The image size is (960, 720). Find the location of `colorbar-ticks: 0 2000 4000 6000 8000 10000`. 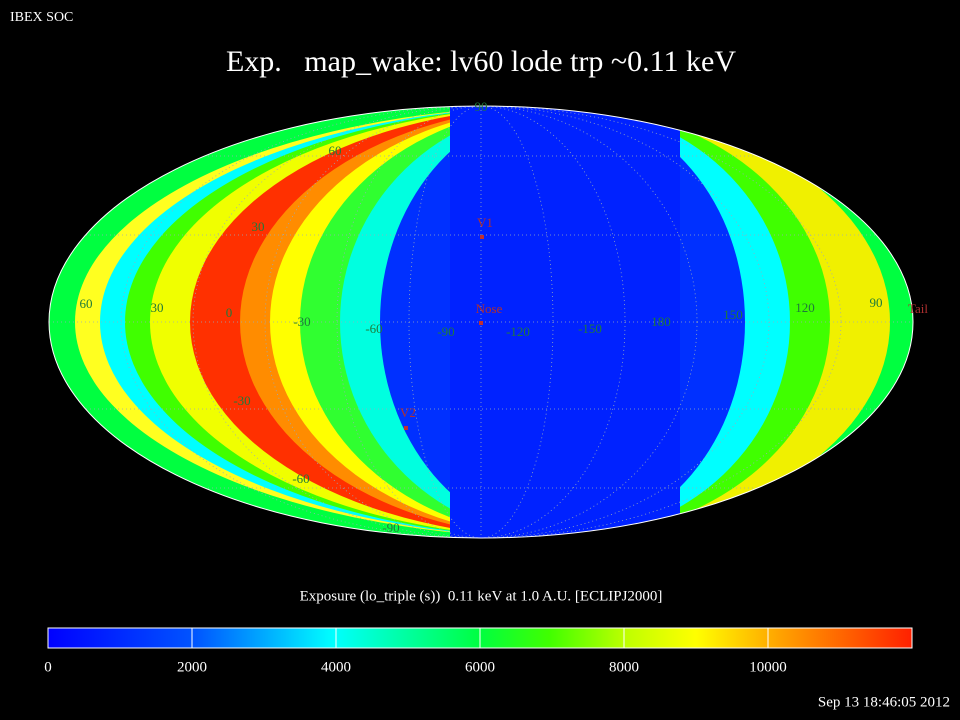

colorbar-ticks: 0 2000 4000 6000 8000 10000 is located at coordinates (415, 651).